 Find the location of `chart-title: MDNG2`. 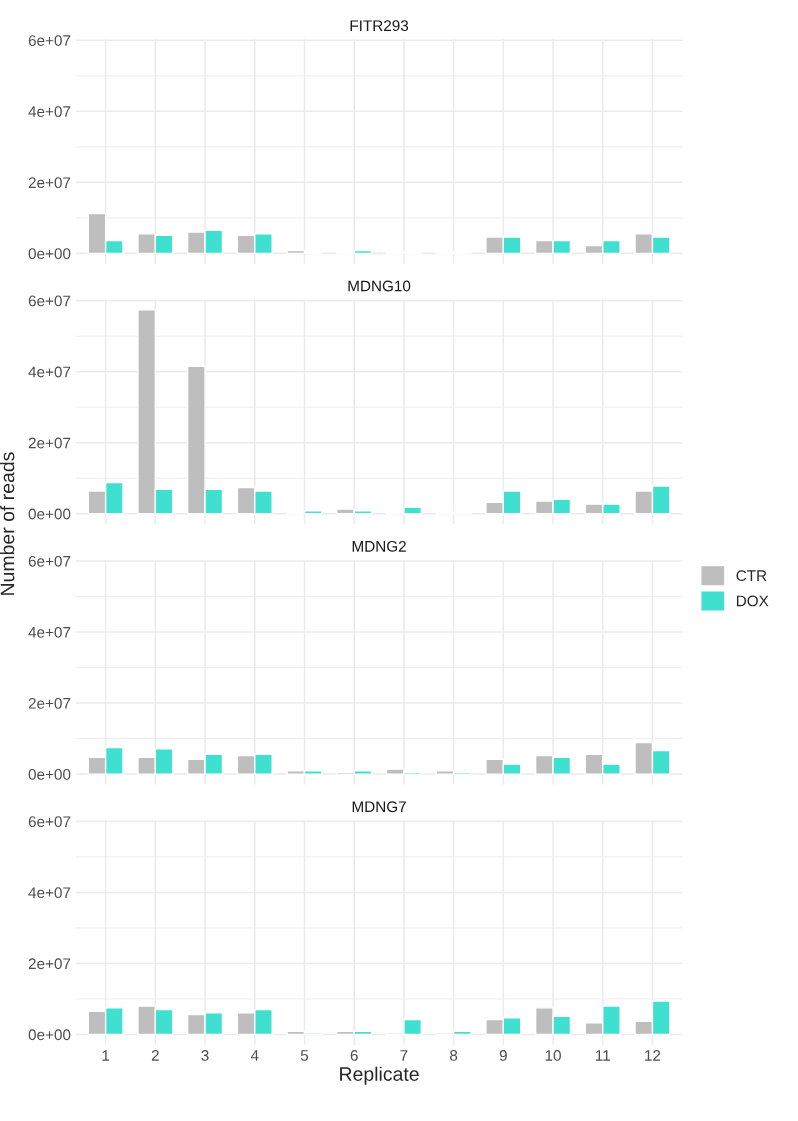

chart-title: MDNG2 is located at coordinates (379, 546).